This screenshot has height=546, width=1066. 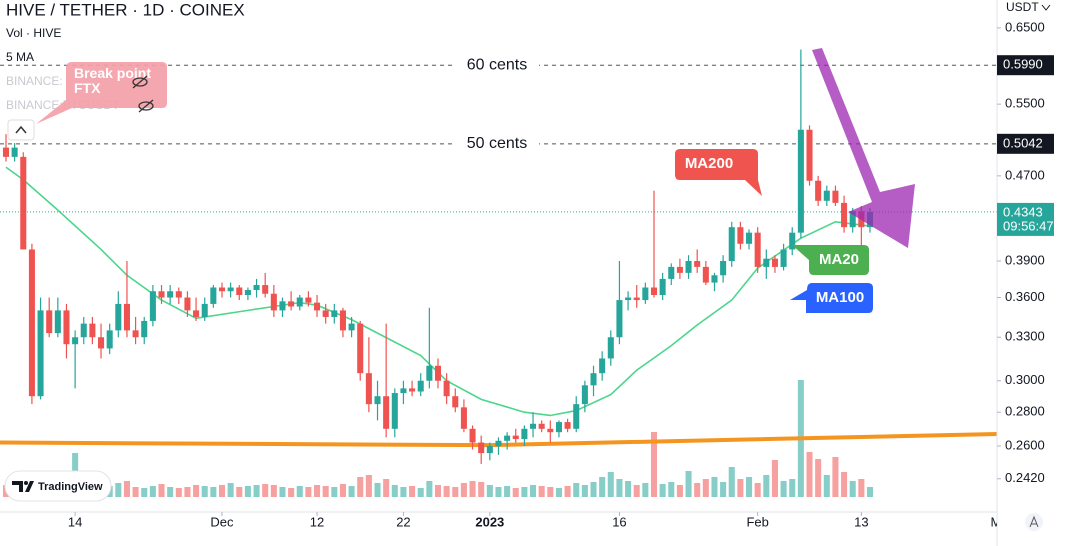 I want to click on annotation-text: MA100, so click(x=840, y=297).